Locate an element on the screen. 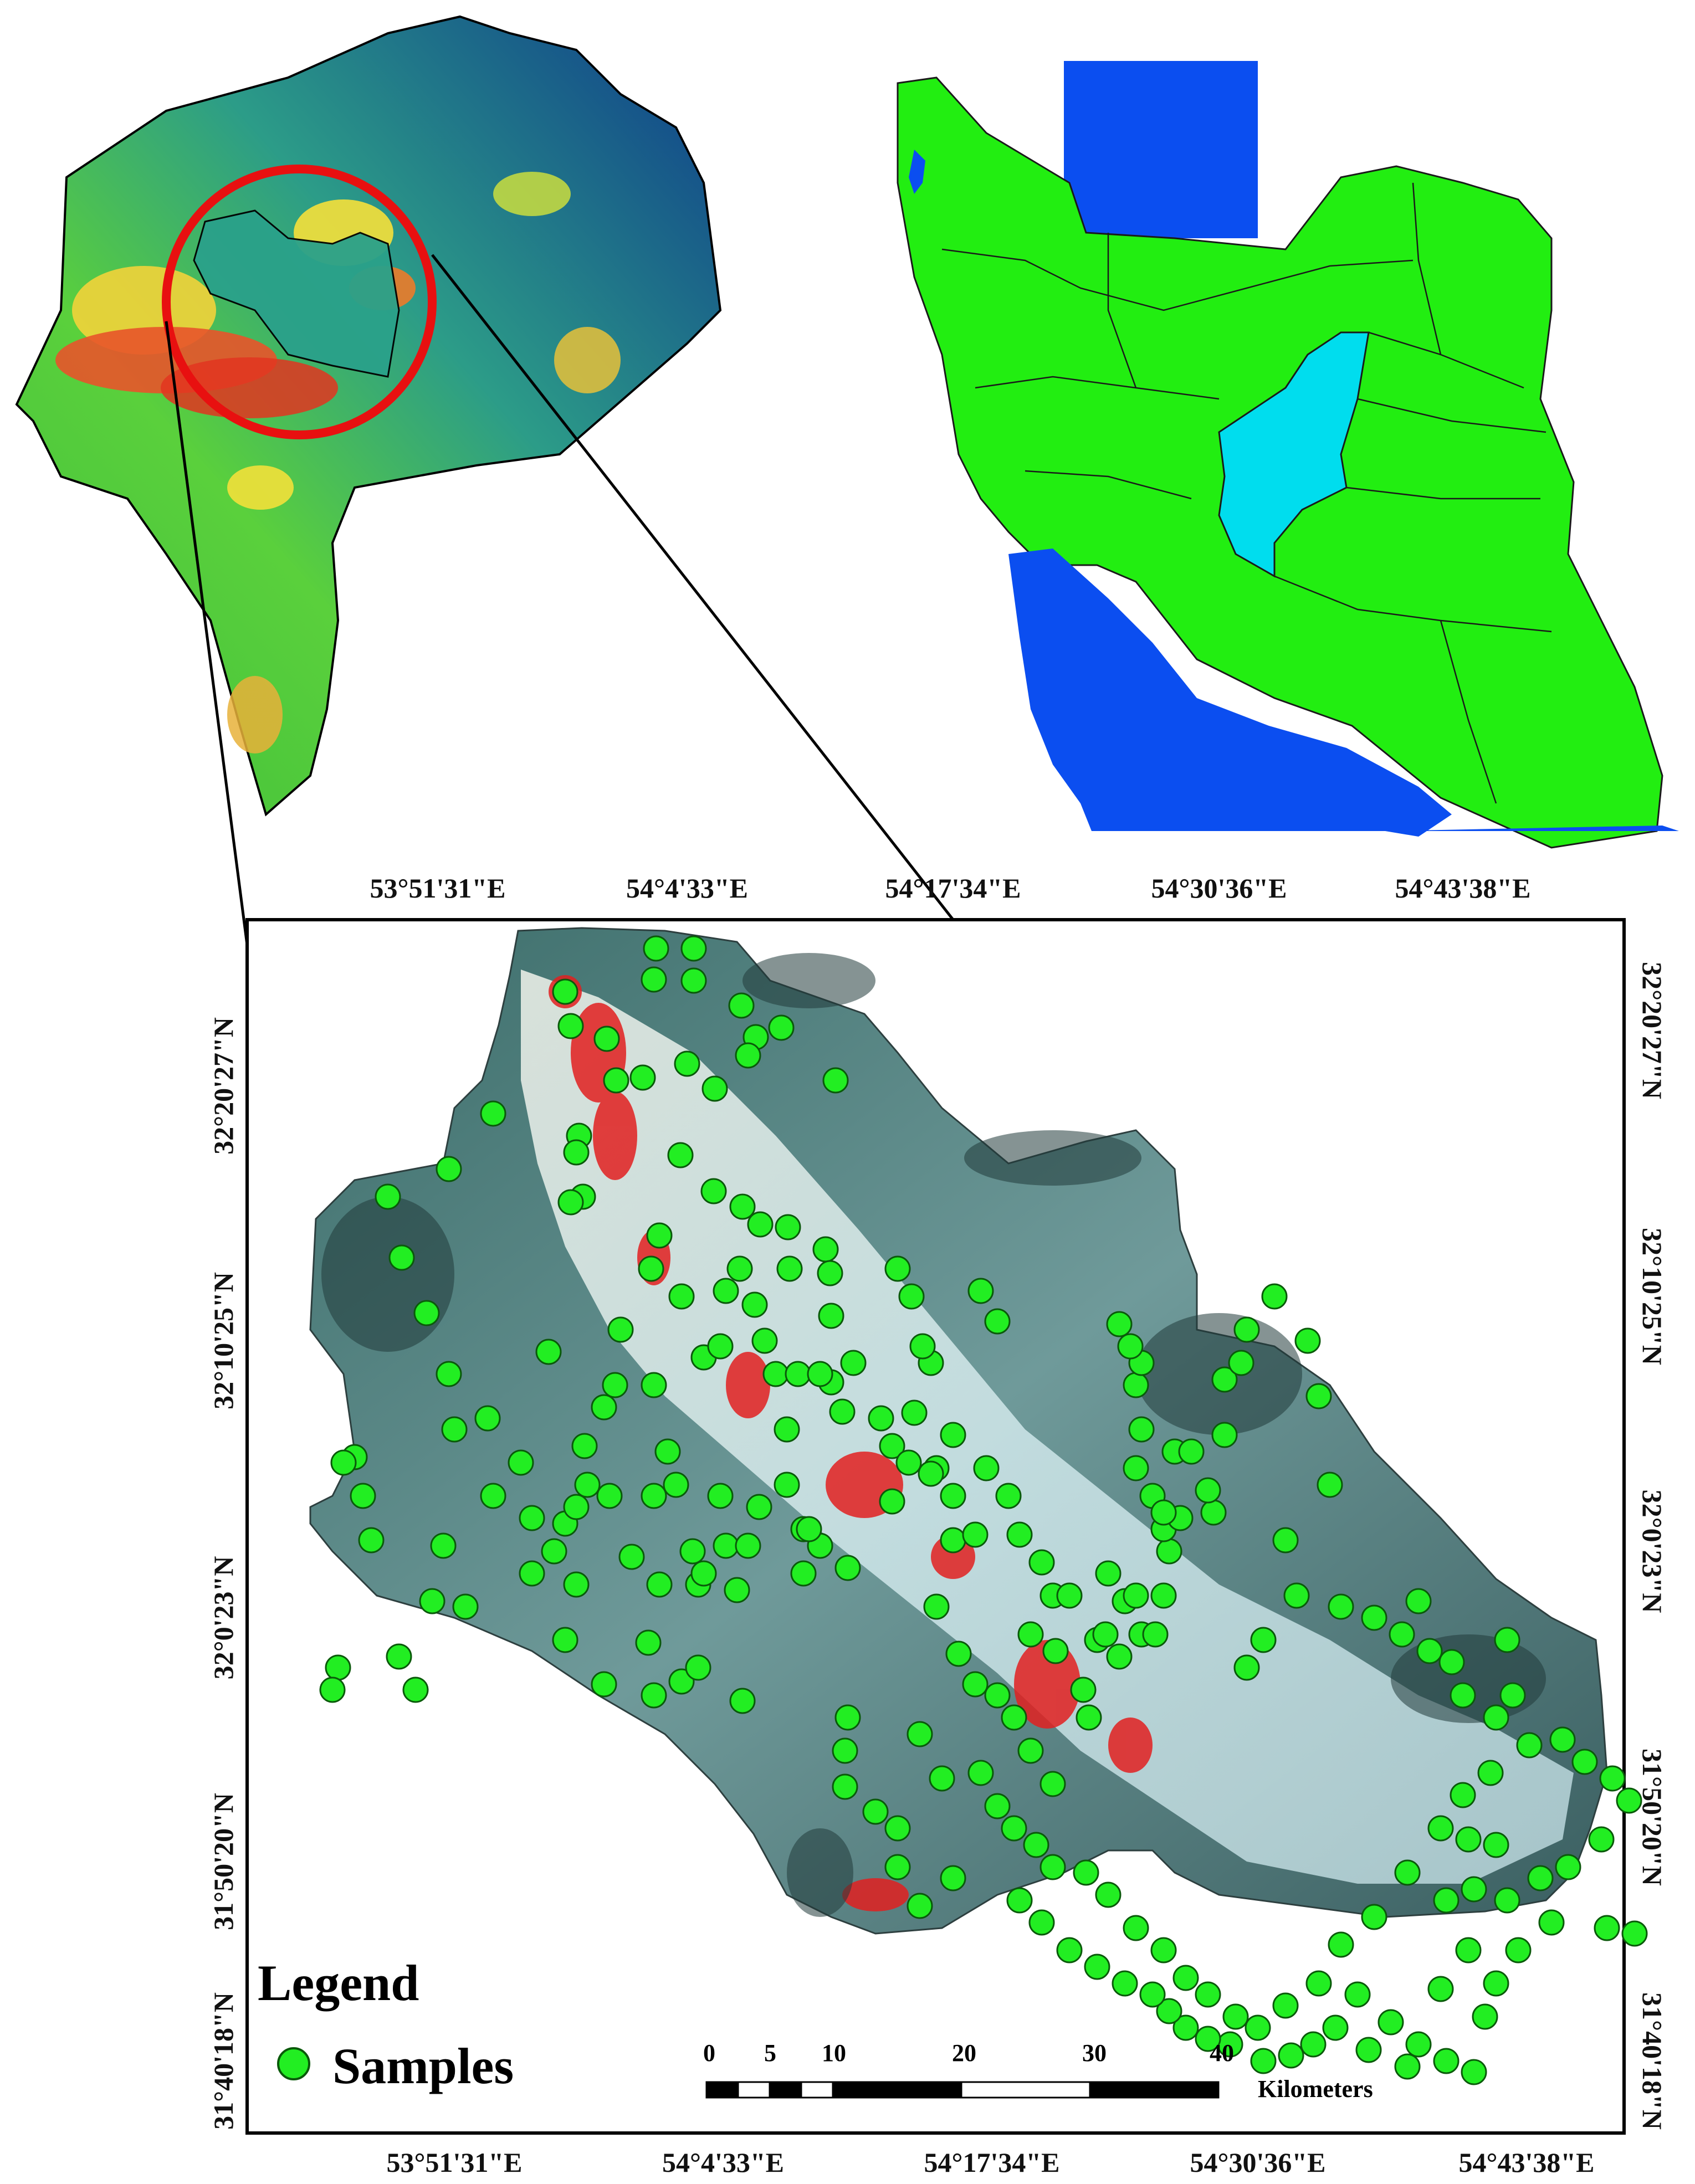 The width and height of the screenshot is (1695, 2184). highlighted-province is located at coordinates (1294, 454).